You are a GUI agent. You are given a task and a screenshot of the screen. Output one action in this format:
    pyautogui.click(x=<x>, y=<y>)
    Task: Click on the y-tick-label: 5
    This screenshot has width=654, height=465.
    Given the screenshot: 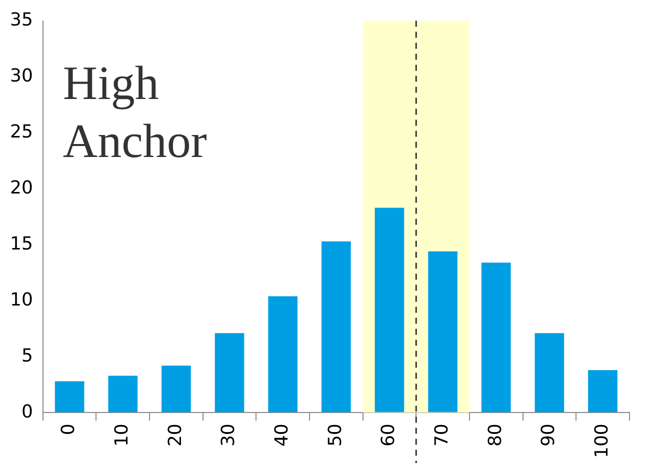 What is the action you would take?
    pyautogui.click(x=27, y=355)
    